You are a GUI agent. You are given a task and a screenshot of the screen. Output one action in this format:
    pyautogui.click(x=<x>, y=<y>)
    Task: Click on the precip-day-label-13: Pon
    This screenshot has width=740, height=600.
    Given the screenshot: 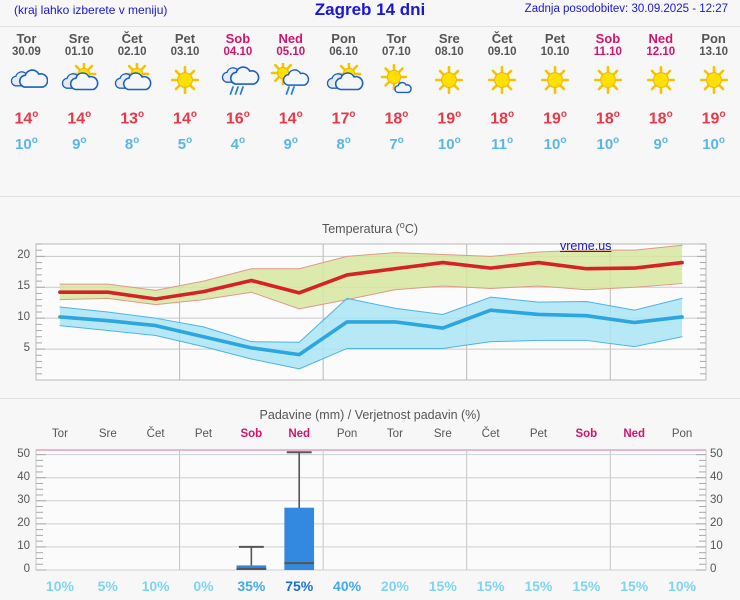 What is the action you would take?
    pyautogui.click(x=682, y=434)
    